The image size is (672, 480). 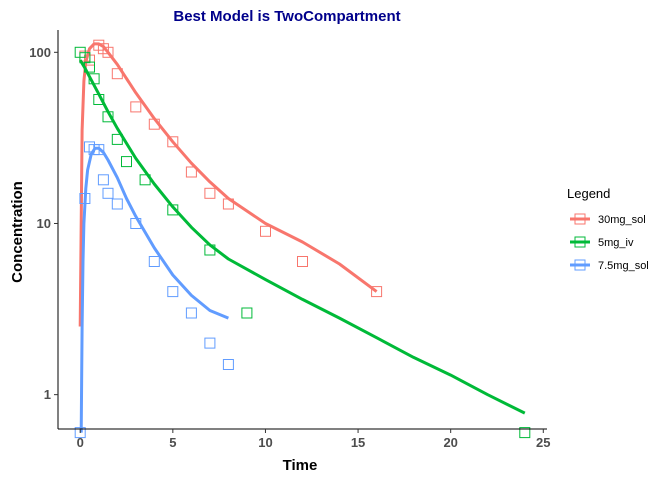 I want to click on legend: Legend 30mg_sol 5mg_iv 7.5mg_sol, so click(x=608, y=229).